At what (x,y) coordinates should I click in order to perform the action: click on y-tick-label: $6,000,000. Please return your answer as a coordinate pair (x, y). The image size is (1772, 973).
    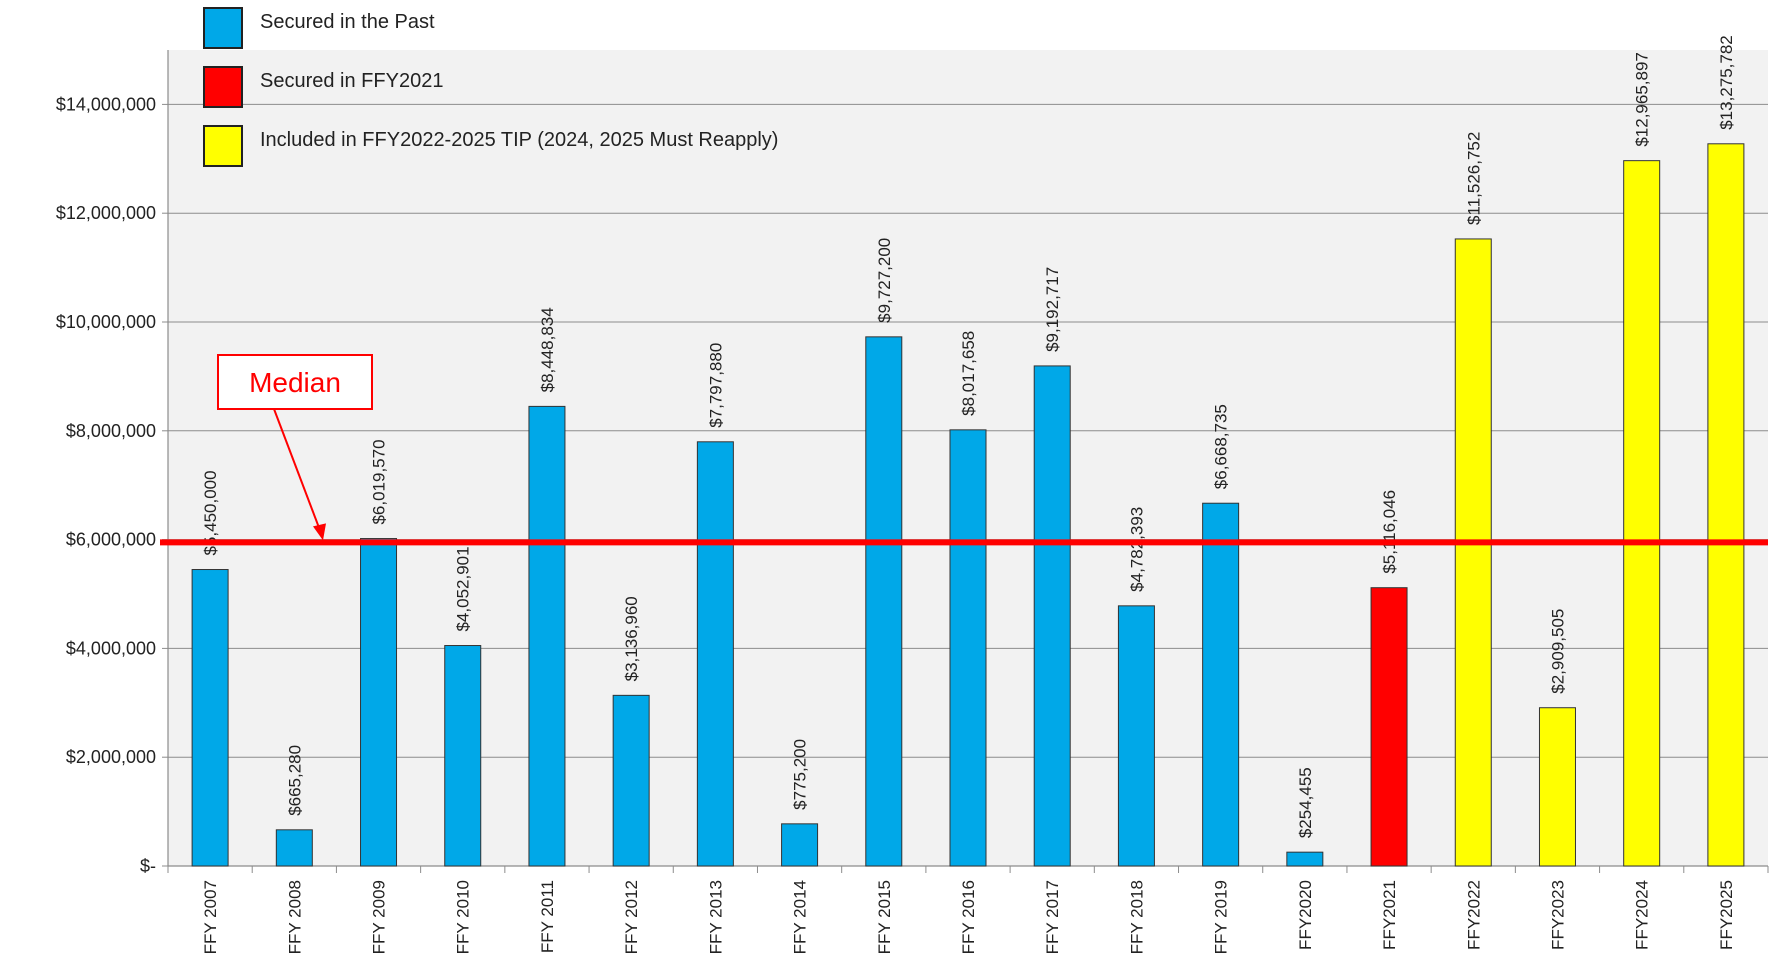
    Looking at the image, I should click on (111, 540).